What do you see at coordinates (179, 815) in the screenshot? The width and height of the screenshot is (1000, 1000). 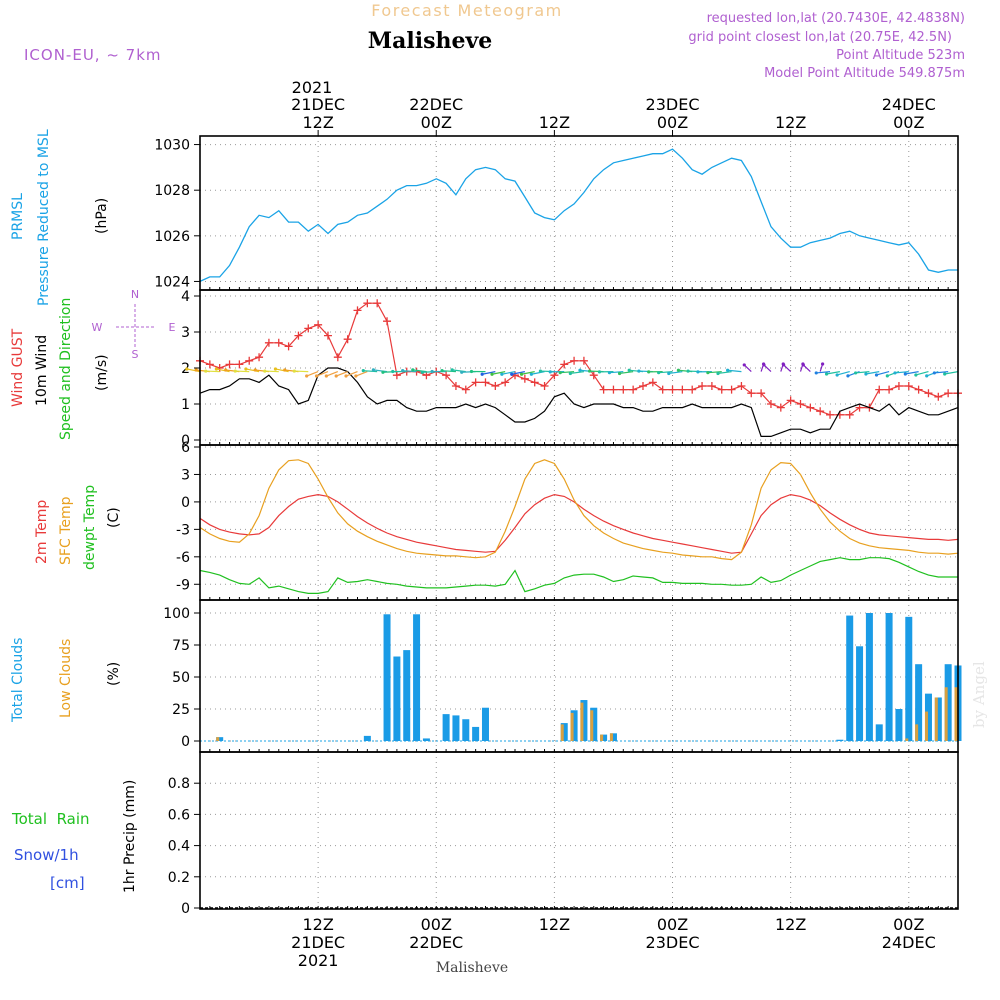 I see `y-tick-label: 0.6` at bounding box center [179, 815].